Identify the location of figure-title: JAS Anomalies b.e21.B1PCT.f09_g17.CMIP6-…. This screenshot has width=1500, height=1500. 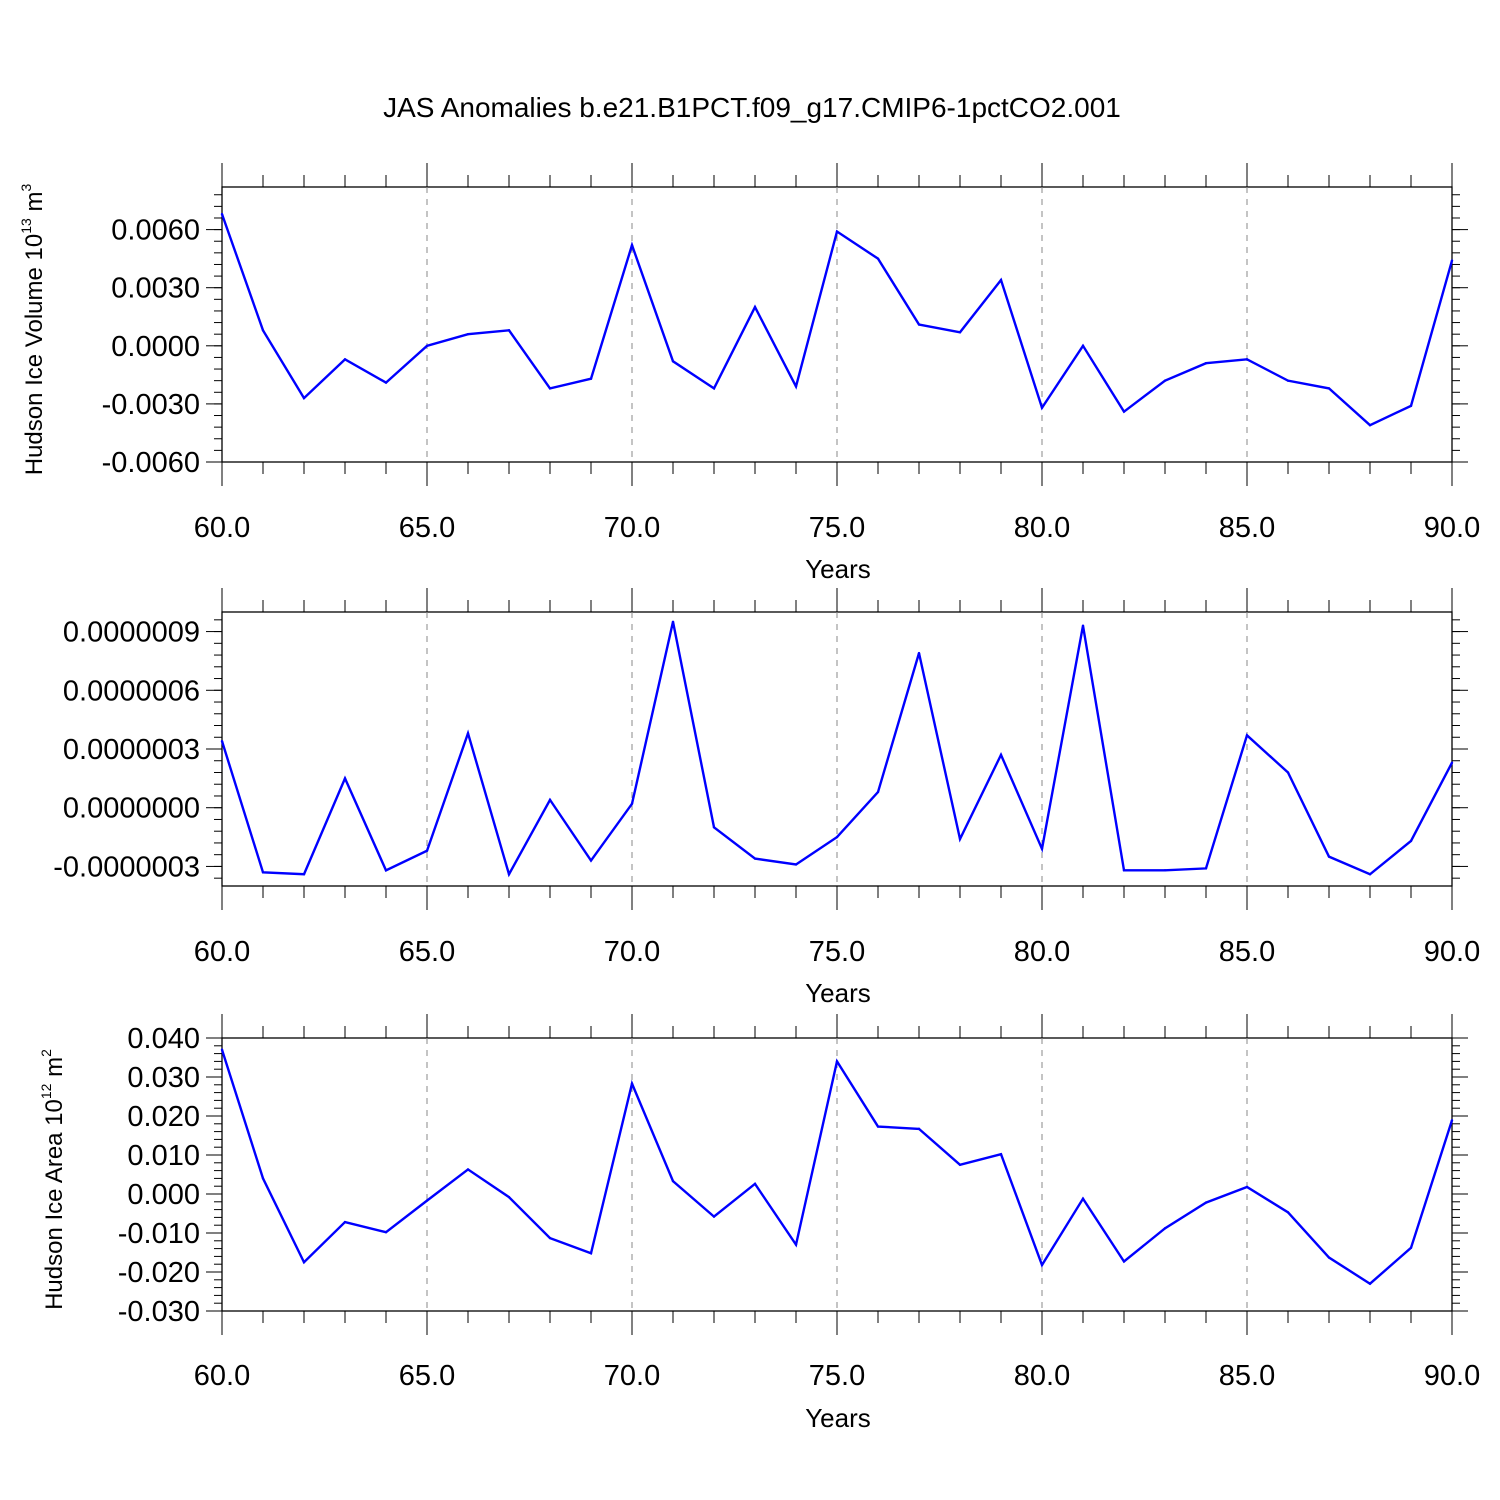
(752, 107).